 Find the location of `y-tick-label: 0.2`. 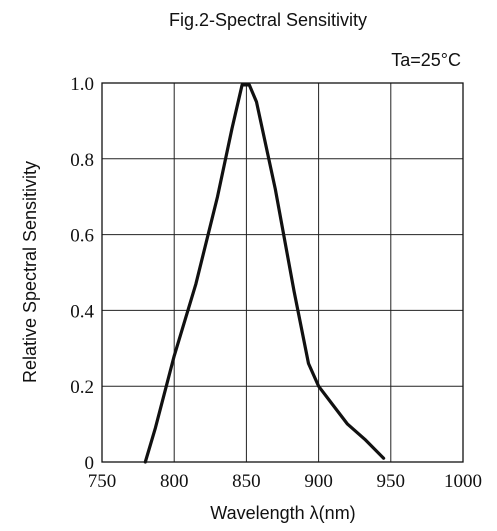

y-tick-label: 0.2 is located at coordinates (82, 387).